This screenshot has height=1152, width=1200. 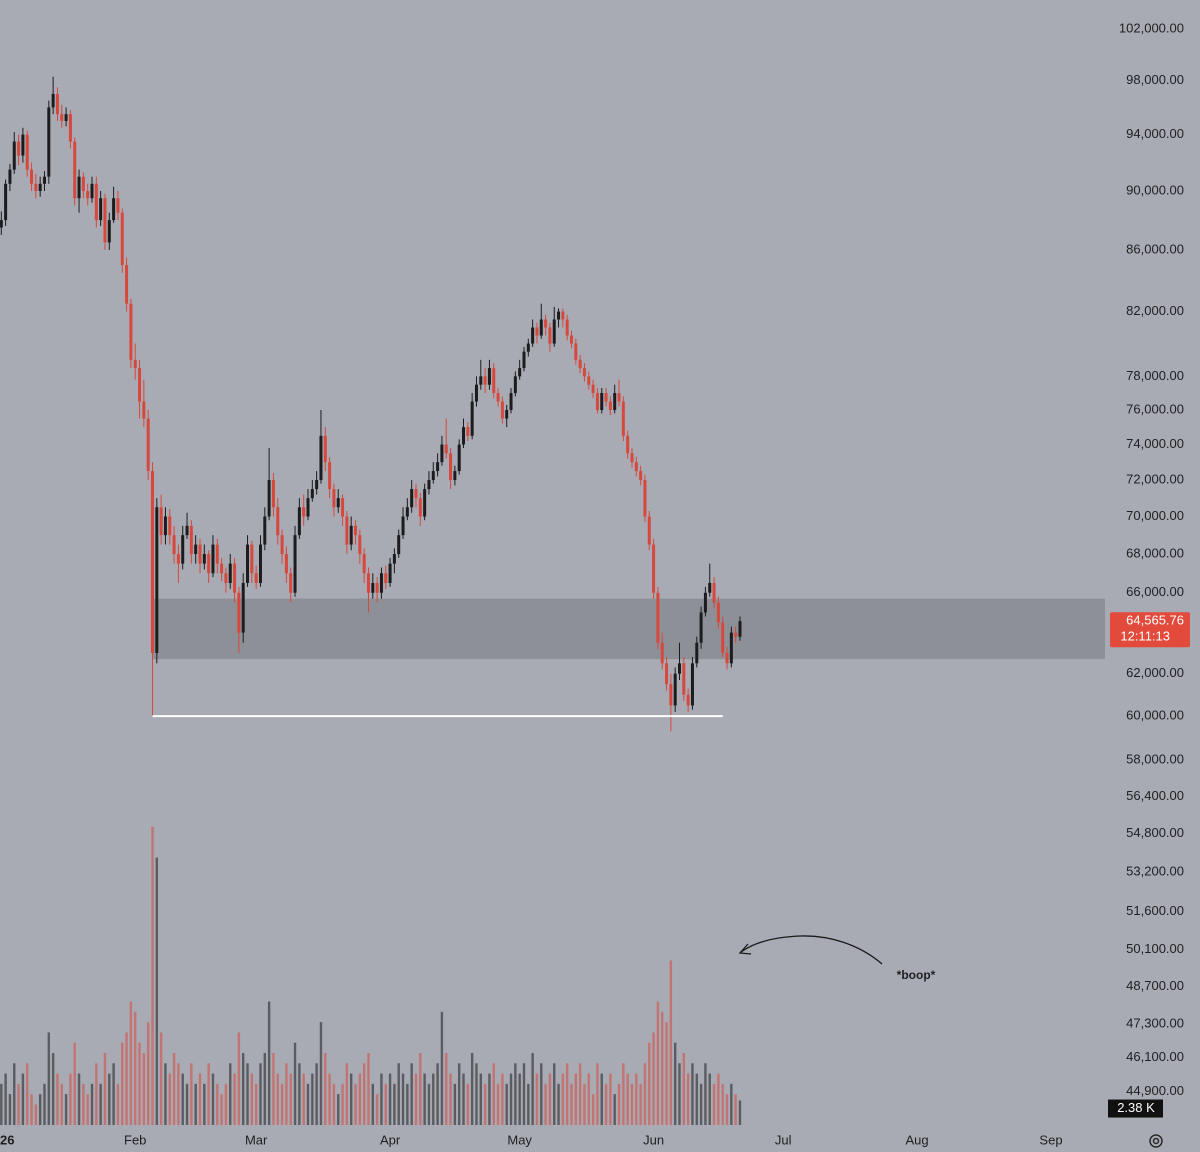 What do you see at coordinates (1155, 948) in the screenshot?
I see `y-tick-label: 50,100.00` at bounding box center [1155, 948].